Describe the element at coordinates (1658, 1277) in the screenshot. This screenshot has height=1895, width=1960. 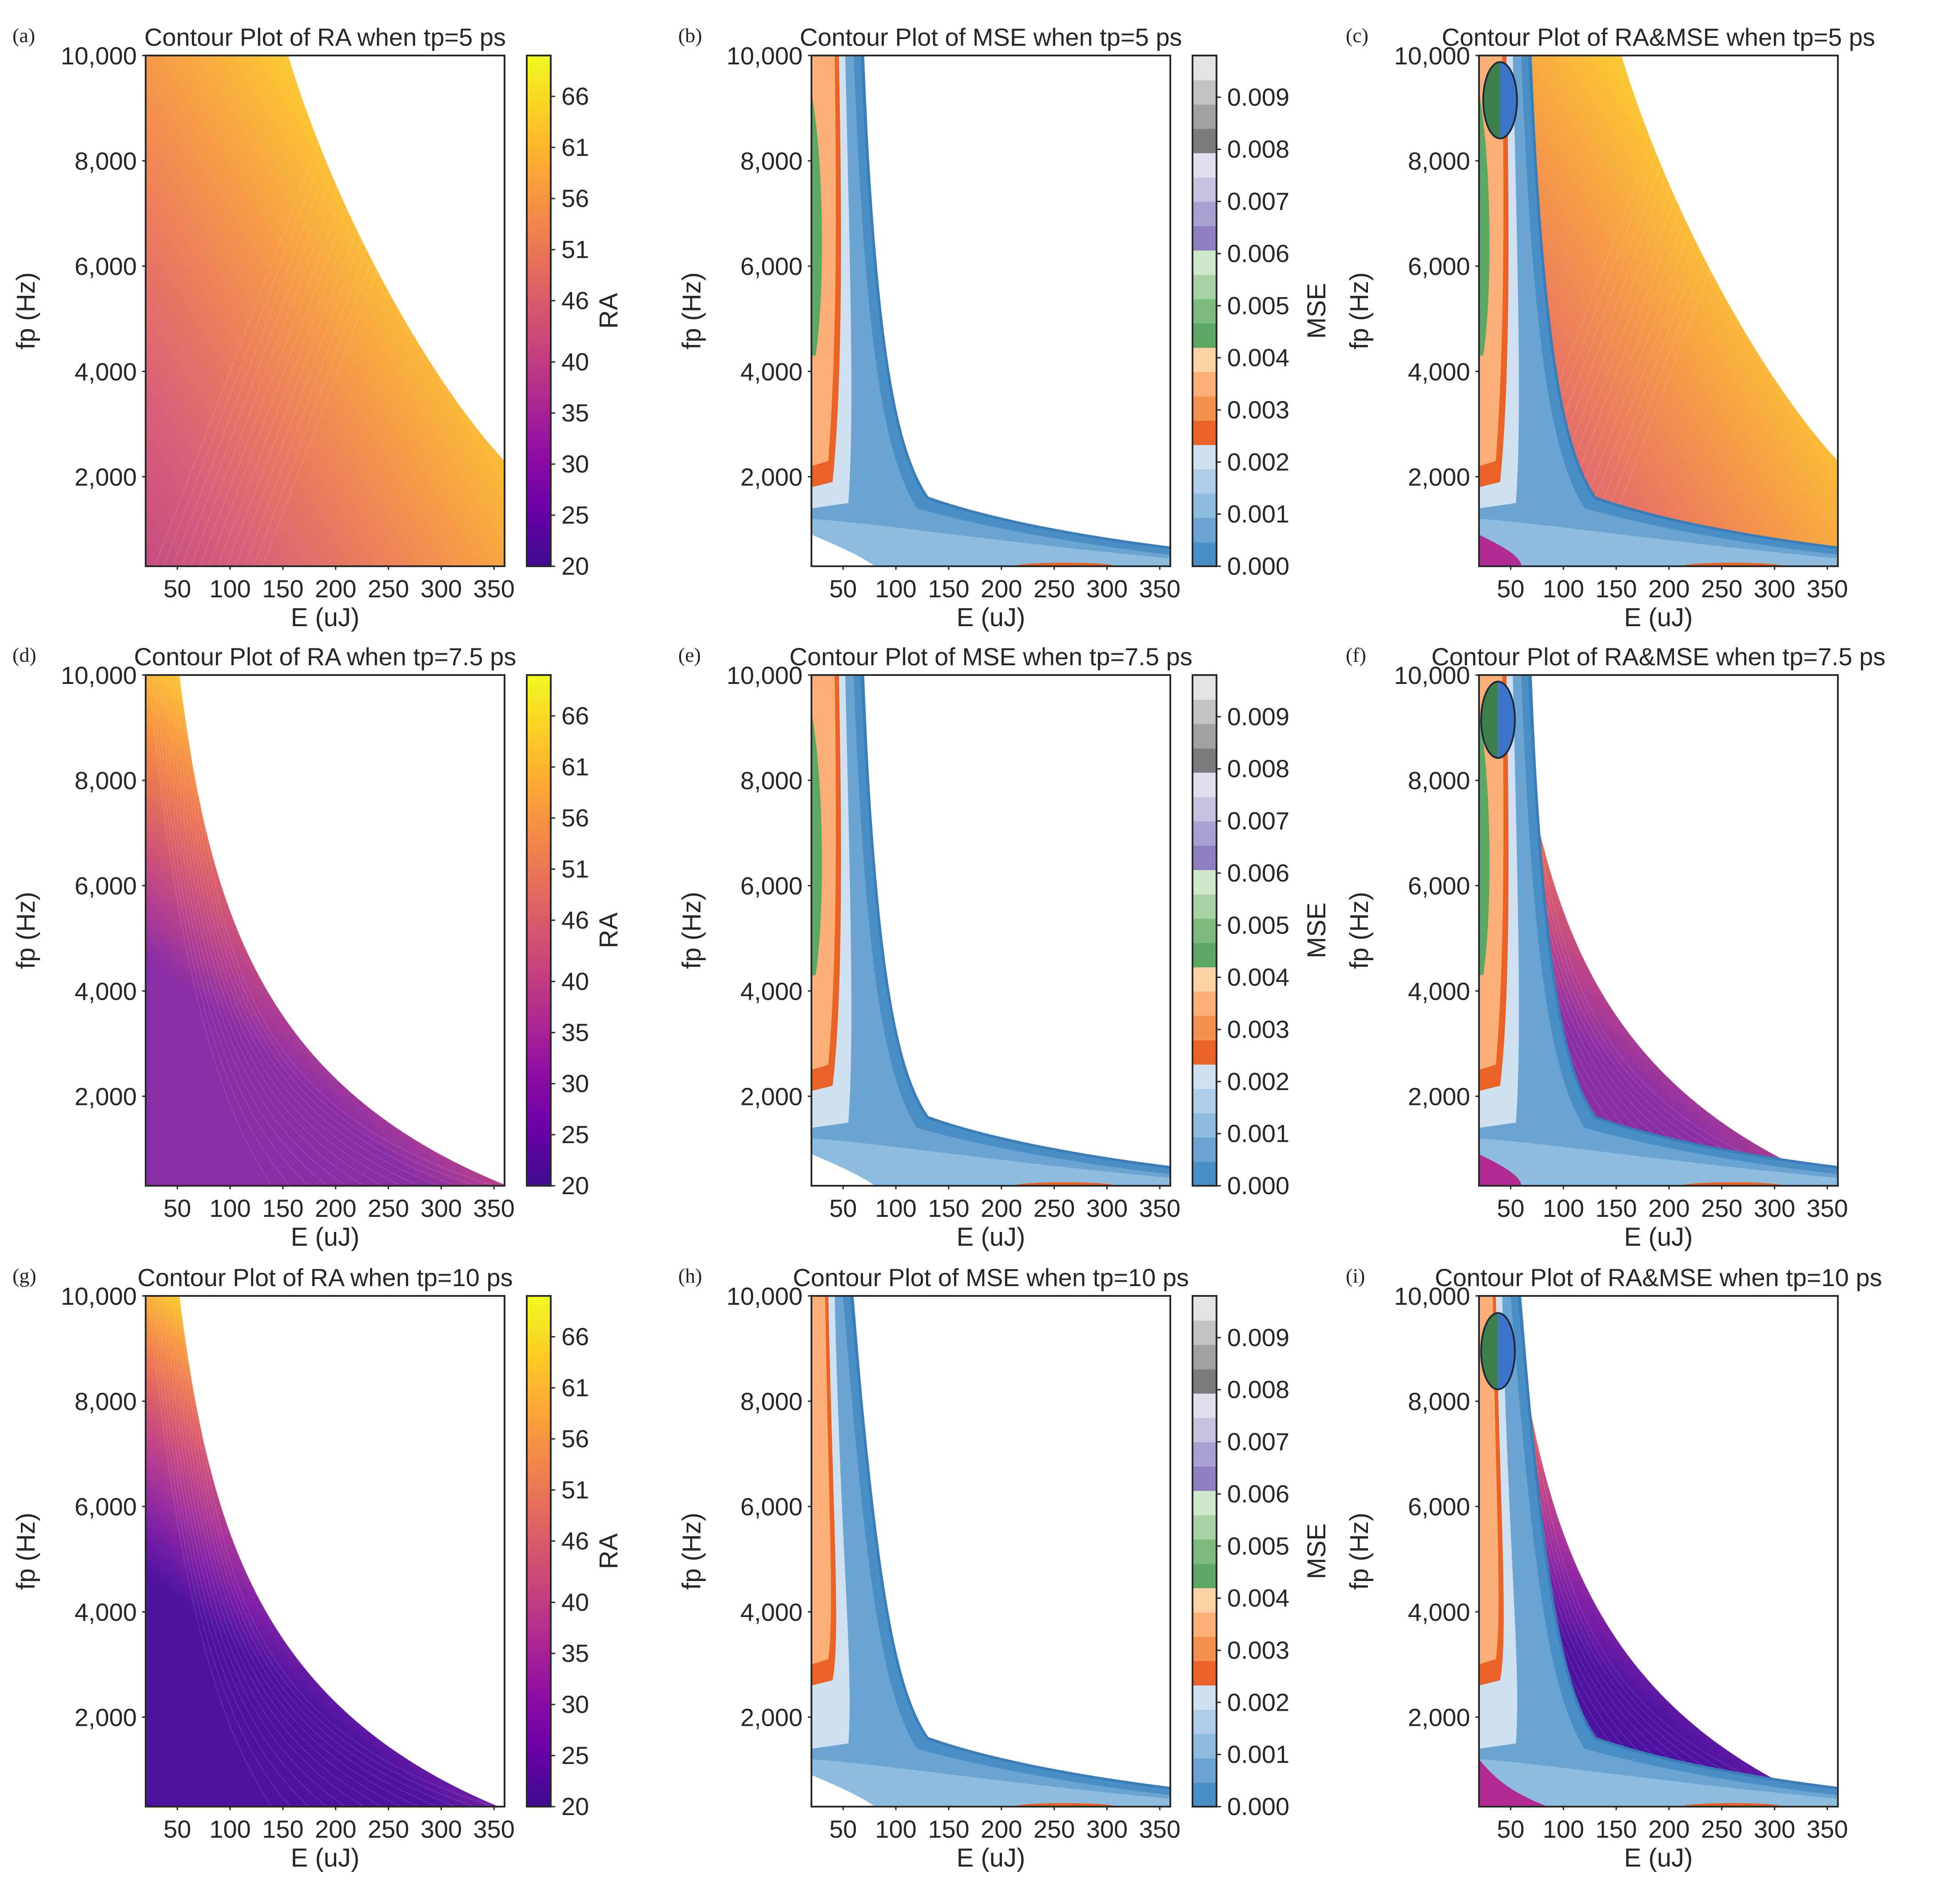
I see `panel-title: Contour Plot of RA&MSE when tp=10 ps` at that location.